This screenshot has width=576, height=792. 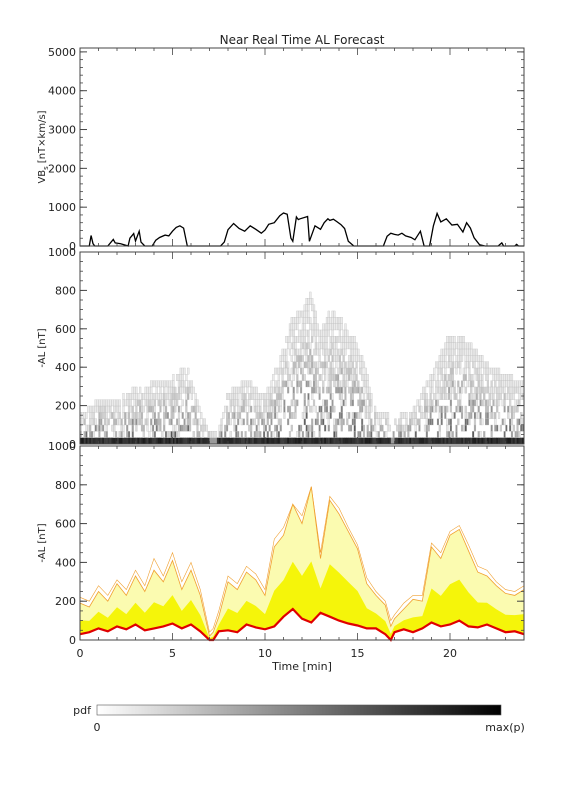 I want to click on x-tick-label: 0, so click(x=80, y=653).